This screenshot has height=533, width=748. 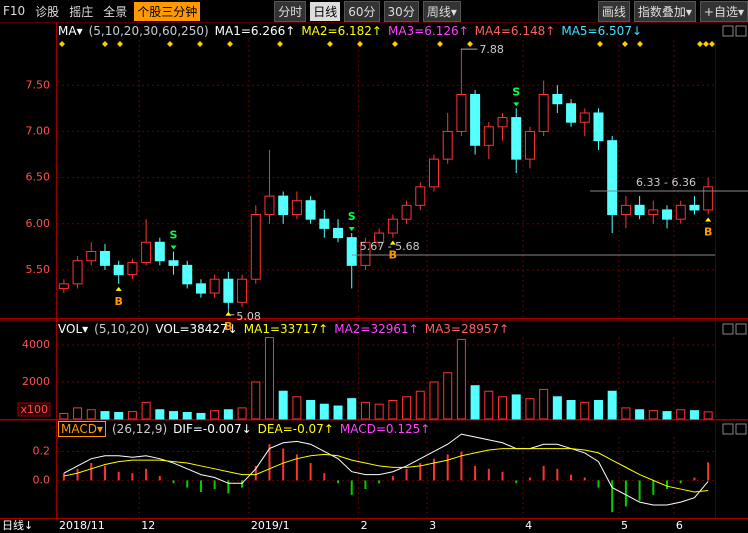 What do you see at coordinates (624, 525) in the screenshot?
I see `x-tick-label: 5` at bounding box center [624, 525].